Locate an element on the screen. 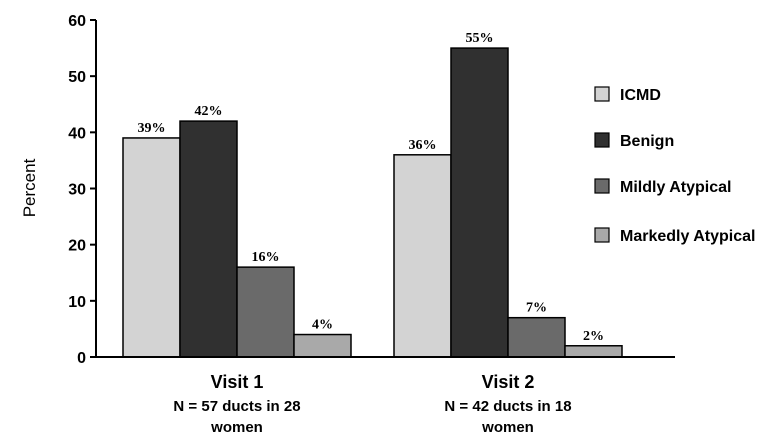 Image resolution: width=781 pixels, height=436 pixels. y-tick-label: 30 is located at coordinates (77, 190).